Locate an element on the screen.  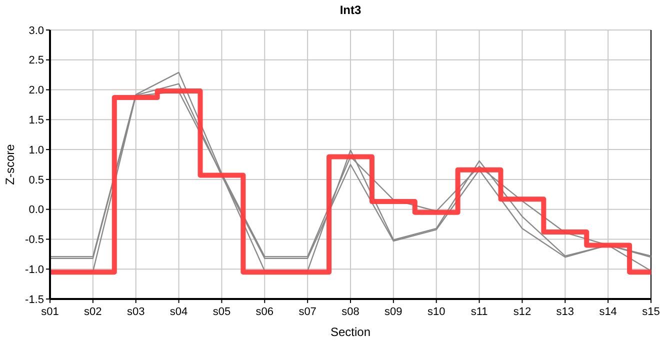
y-tick-label: 3.0 is located at coordinates (36, 30).